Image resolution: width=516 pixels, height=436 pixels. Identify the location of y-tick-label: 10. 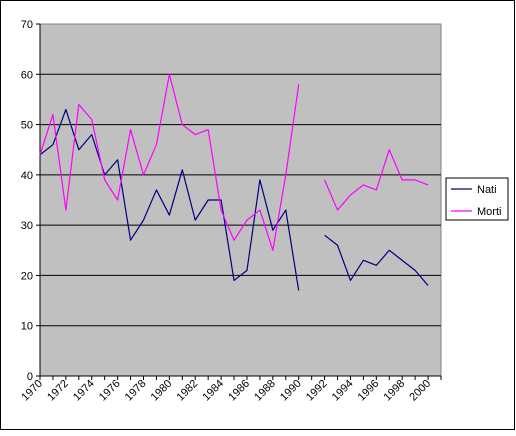
(27, 327).